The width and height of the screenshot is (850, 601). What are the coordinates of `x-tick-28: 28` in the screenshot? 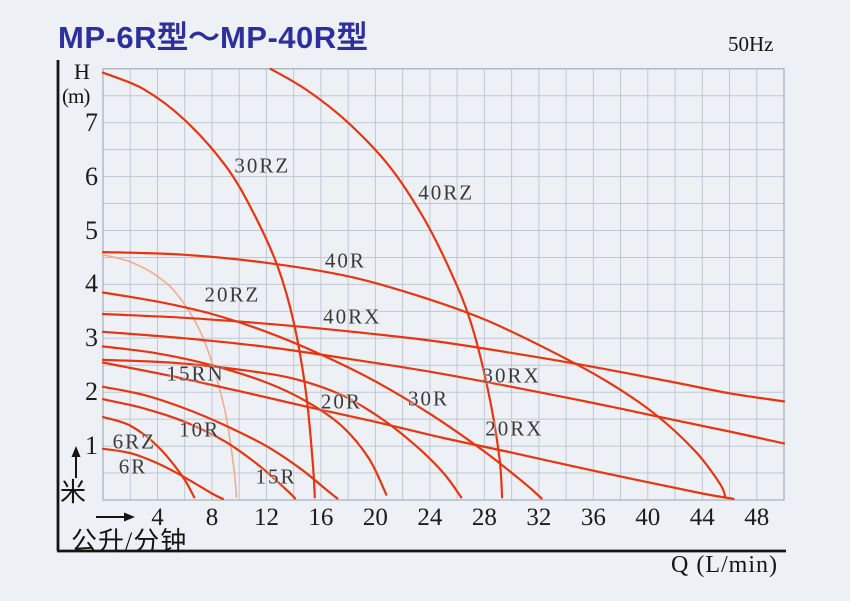 It's located at (484, 517).